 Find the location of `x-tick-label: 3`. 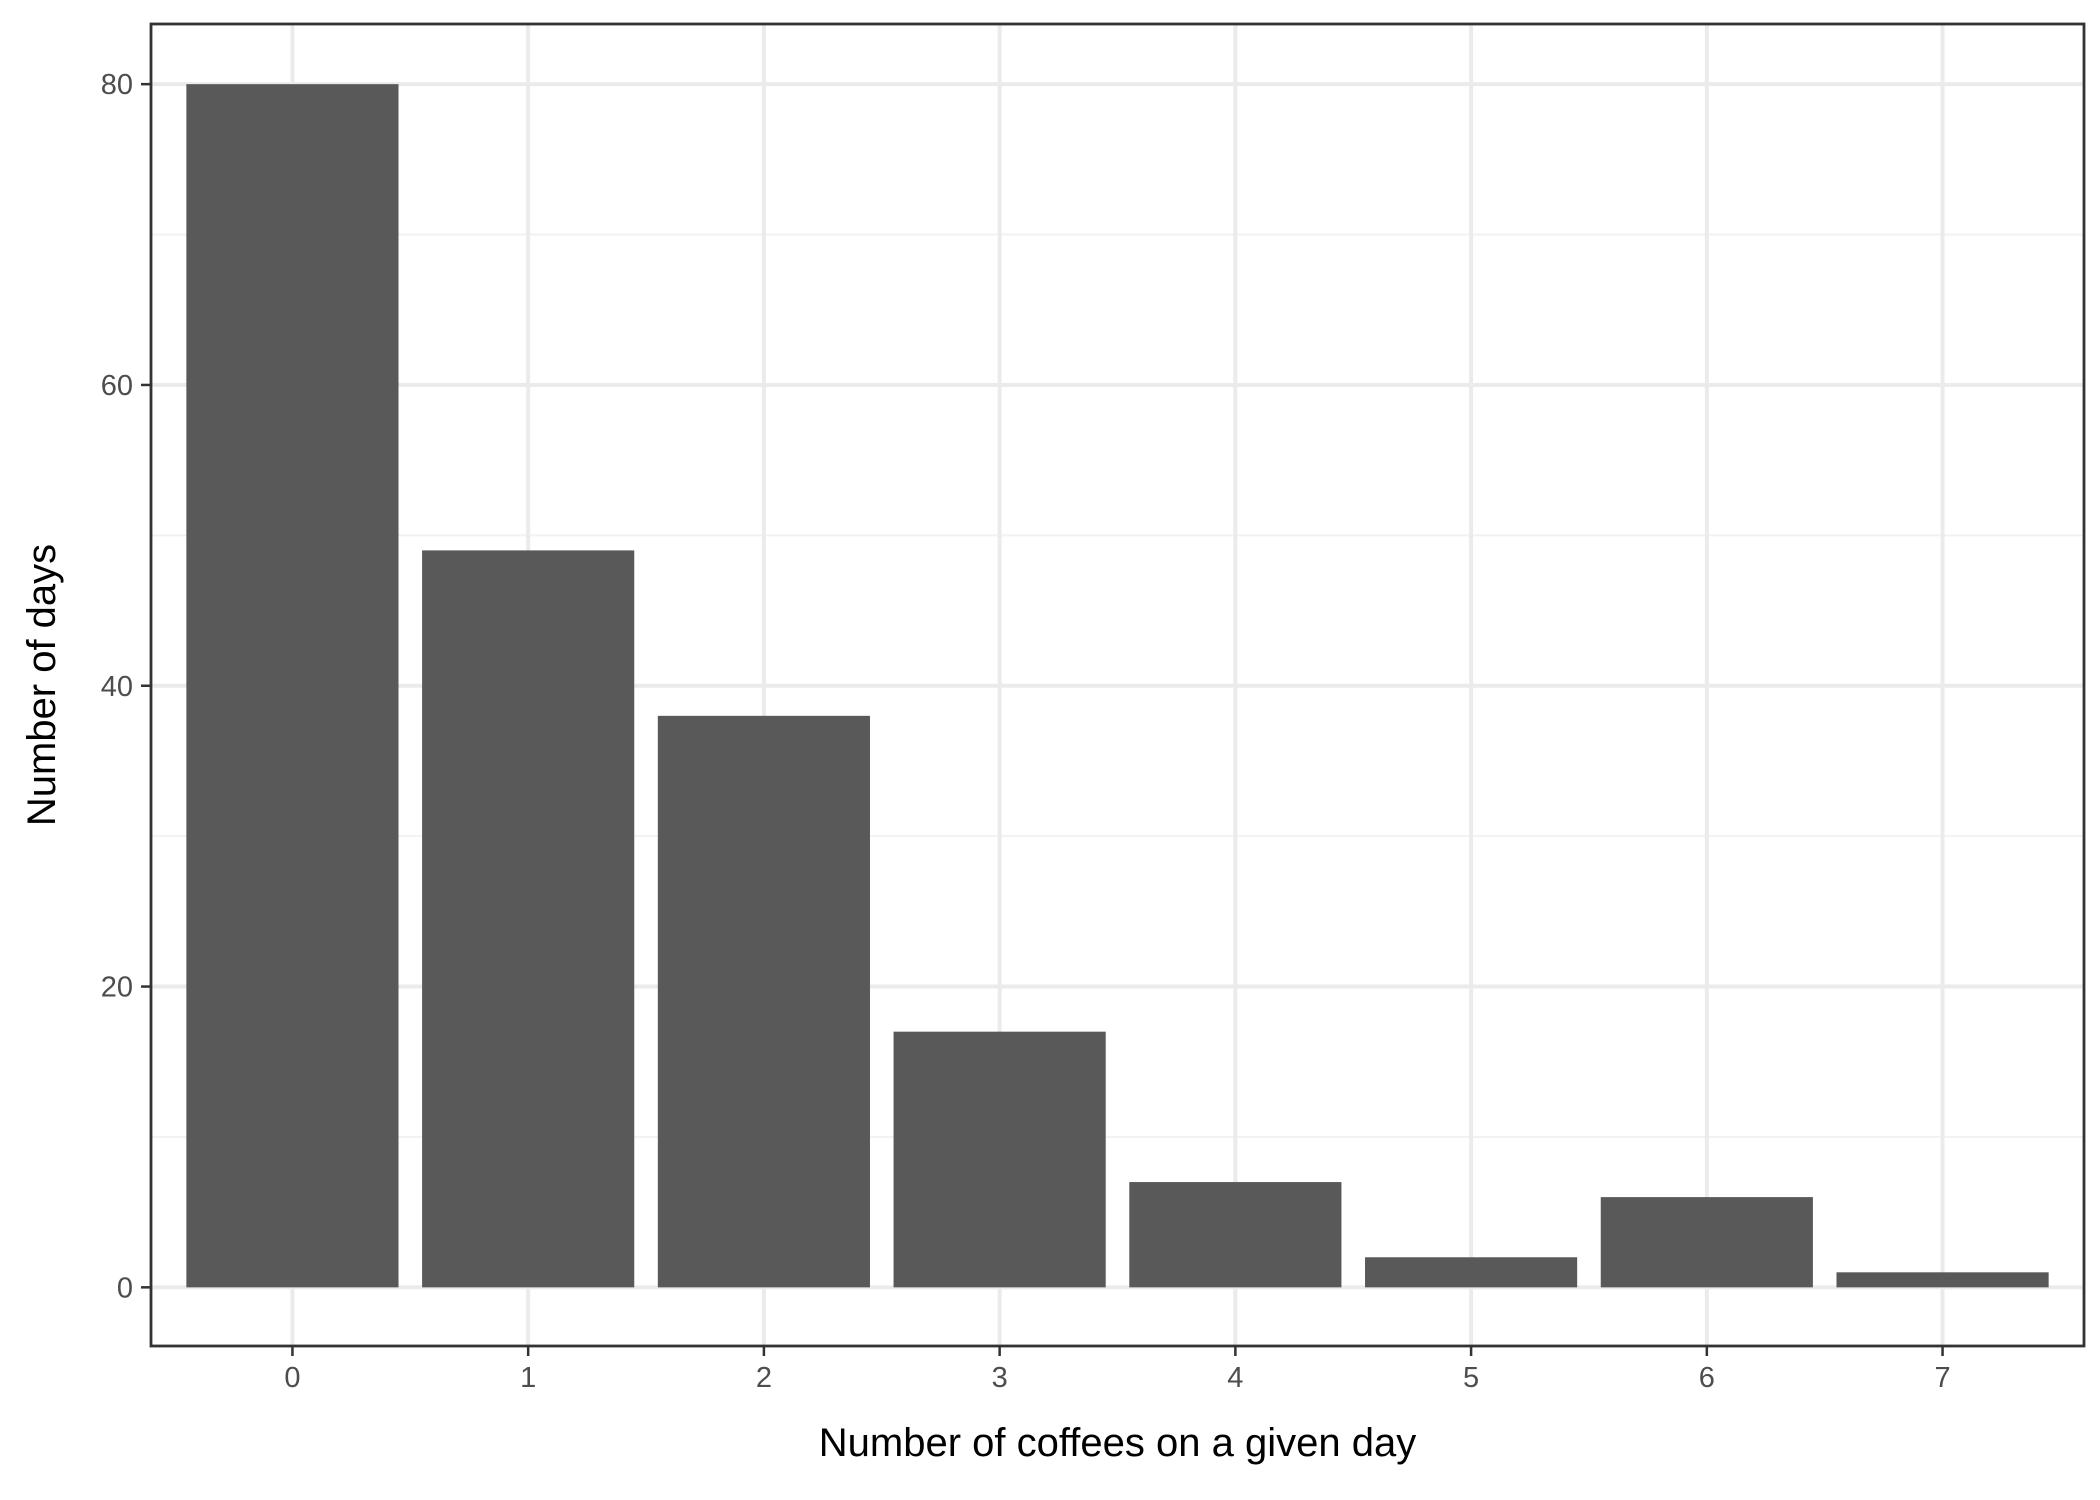

x-tick-label: 3 is located at coordinates (1000, 1378).